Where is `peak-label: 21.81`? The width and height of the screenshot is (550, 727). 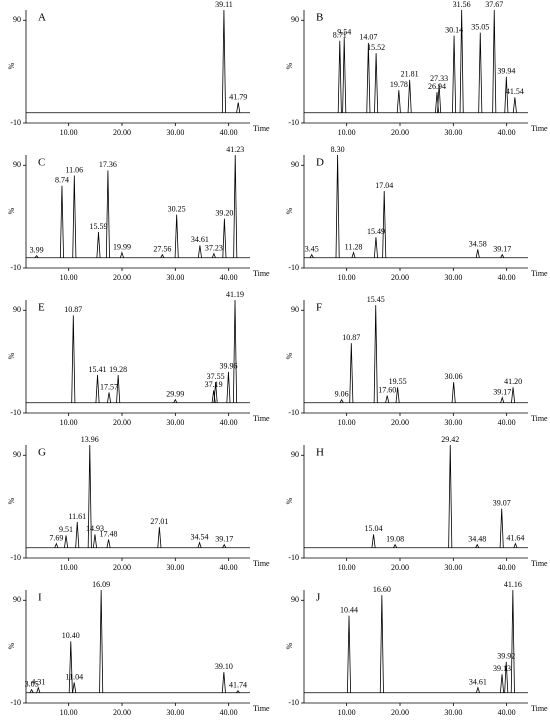 peak-label: 21.81 is located at coordinates (410, 74).